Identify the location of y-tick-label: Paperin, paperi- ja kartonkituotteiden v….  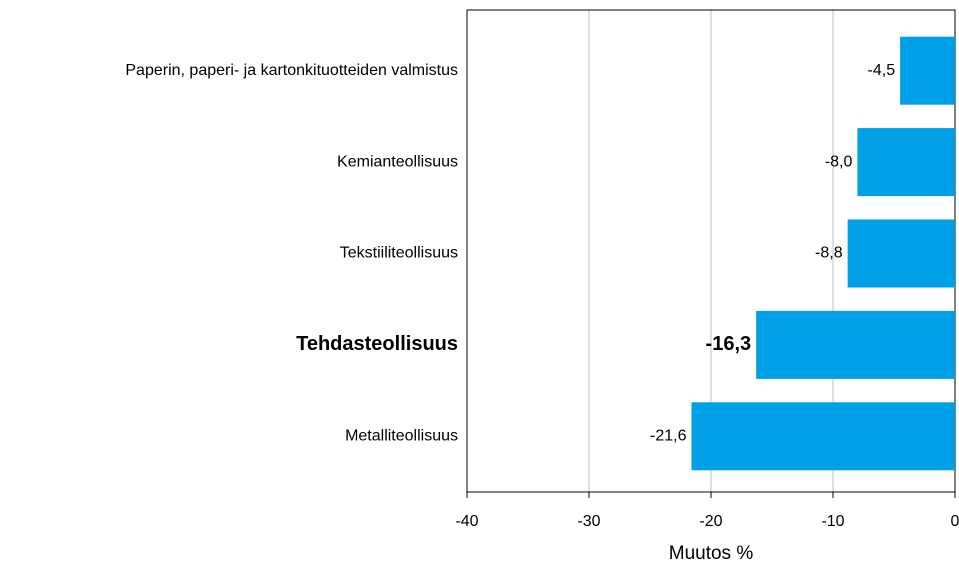
(291, 70).